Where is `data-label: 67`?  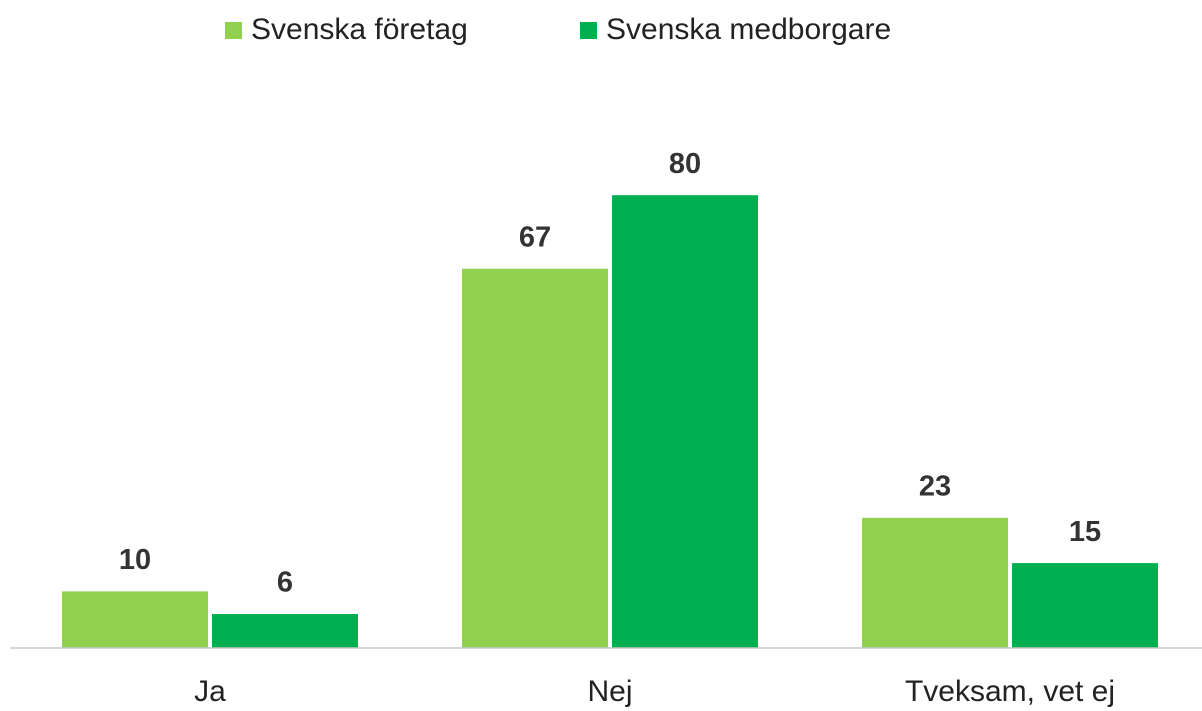
data-label: 67 is located at coordinates (535, 237).